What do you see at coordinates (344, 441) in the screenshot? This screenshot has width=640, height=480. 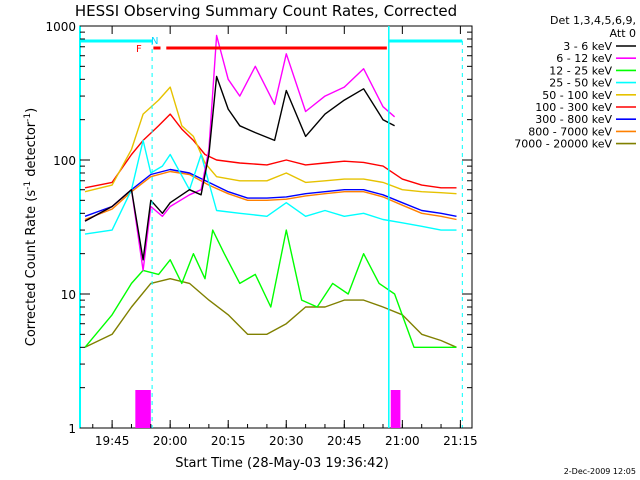 I see `x-tick-label: 20:45` at bounding box center [344, 441].